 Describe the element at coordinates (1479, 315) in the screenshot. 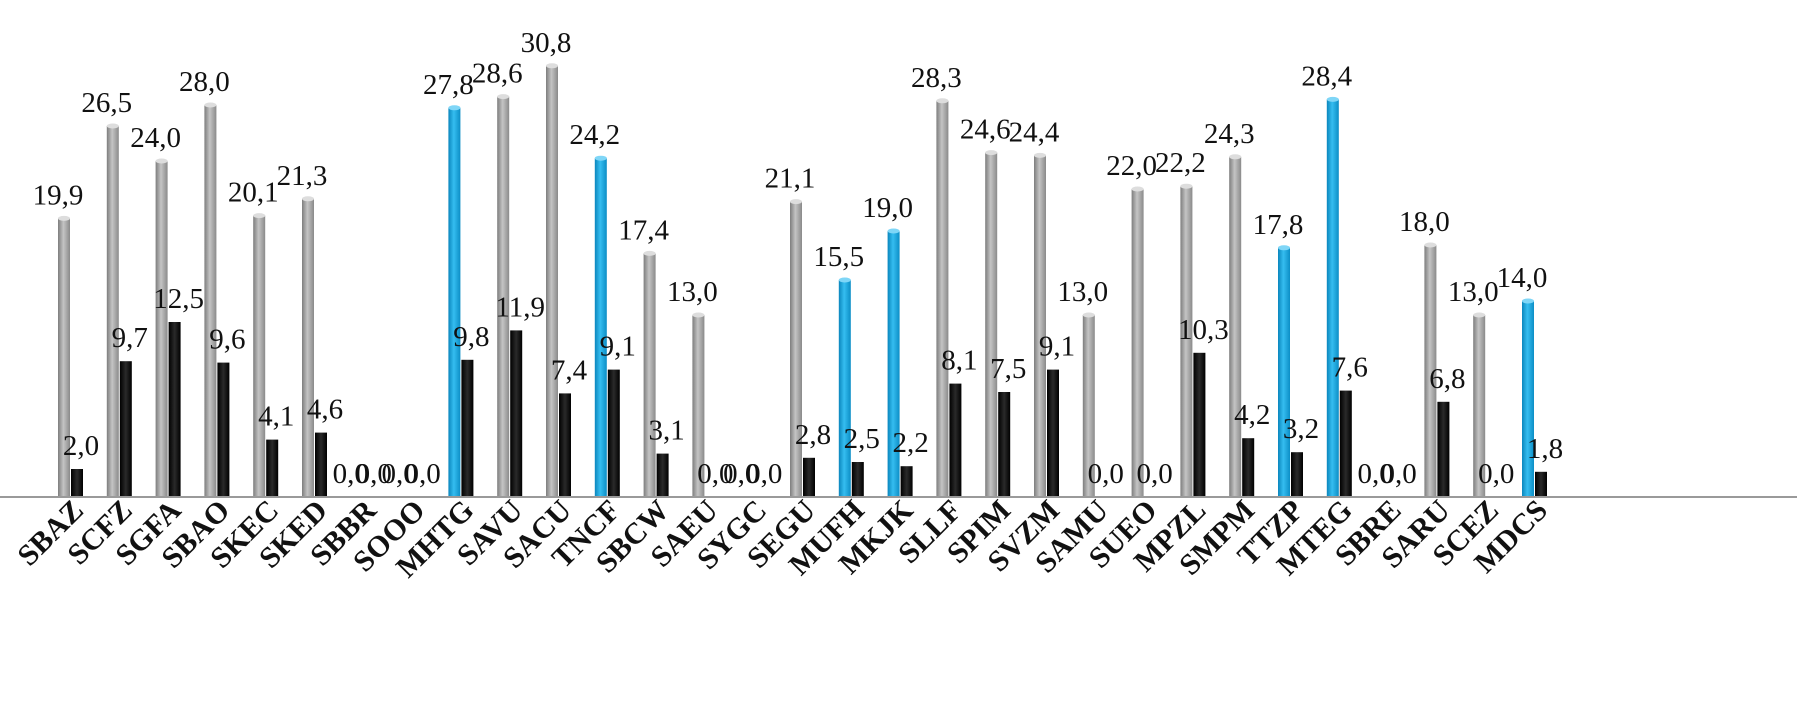

I see `bar-cap-series1-scez` at that location.